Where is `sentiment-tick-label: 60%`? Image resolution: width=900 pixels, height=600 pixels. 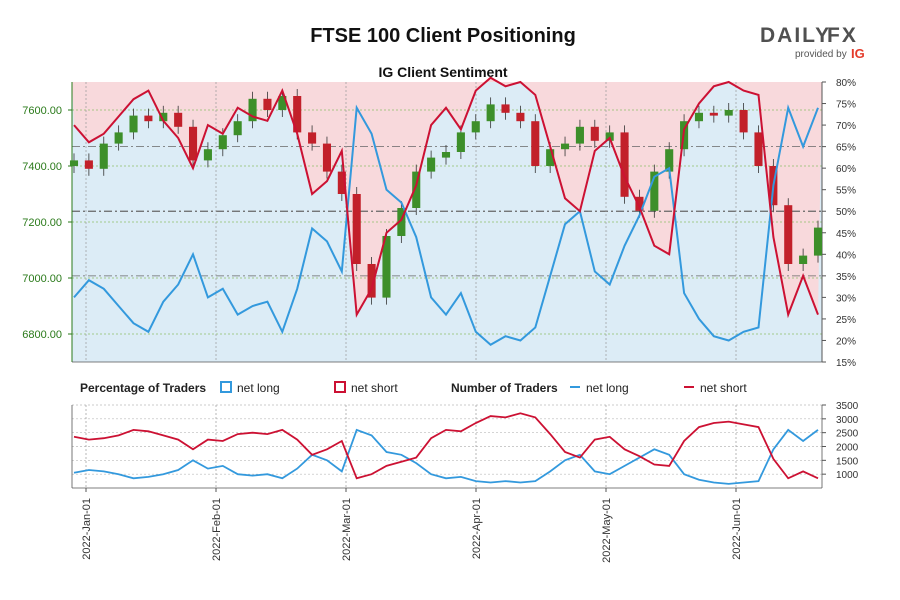 sentiment-tick-label: 60% is located at coordinates (846, 169).